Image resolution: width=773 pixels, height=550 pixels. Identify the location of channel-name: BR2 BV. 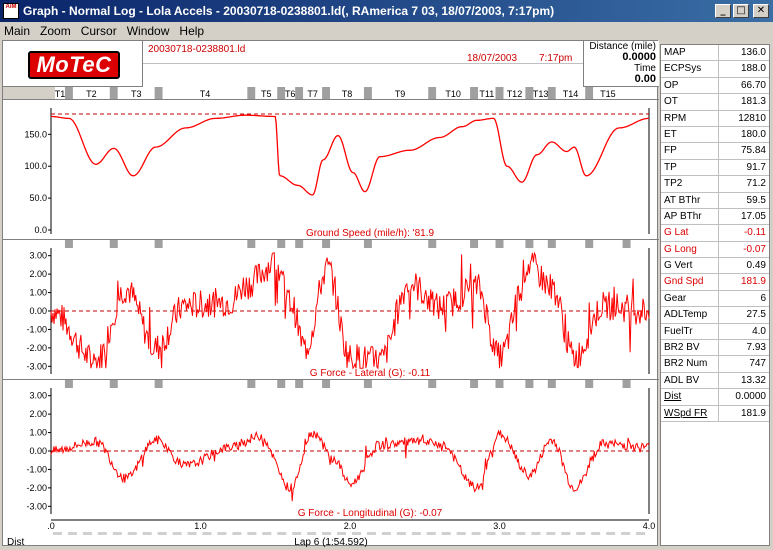
(690, 348).